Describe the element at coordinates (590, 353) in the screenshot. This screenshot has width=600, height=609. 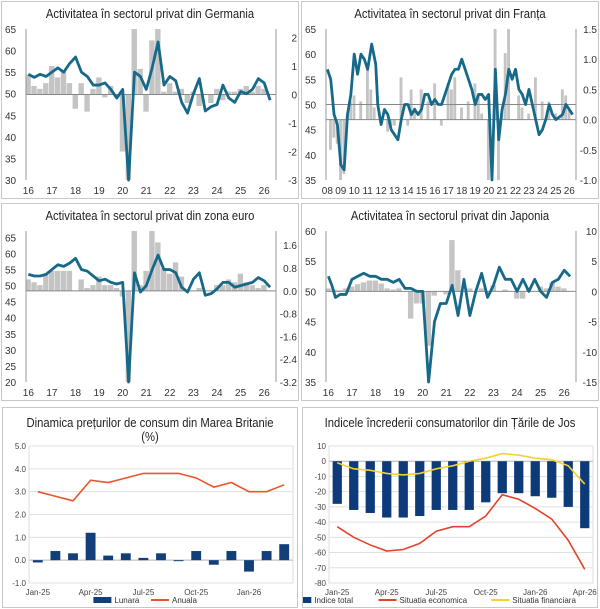
I see `right-tick-label: -10` at that location.